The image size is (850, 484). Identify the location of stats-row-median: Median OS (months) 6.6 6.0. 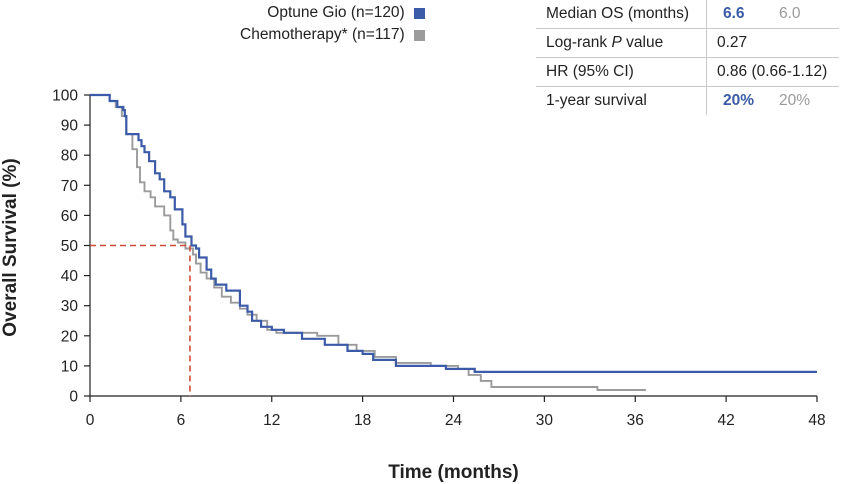
(687, 14).